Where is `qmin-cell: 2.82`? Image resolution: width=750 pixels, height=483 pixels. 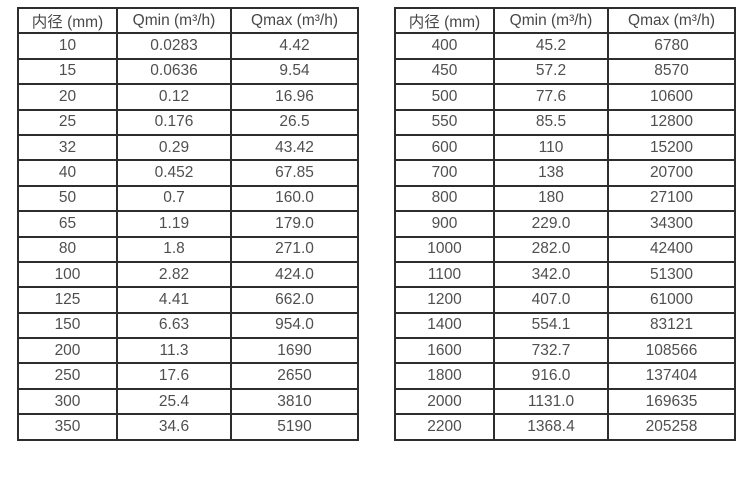 qmin-cell: 2.82 is located at coordinates (174, 274).